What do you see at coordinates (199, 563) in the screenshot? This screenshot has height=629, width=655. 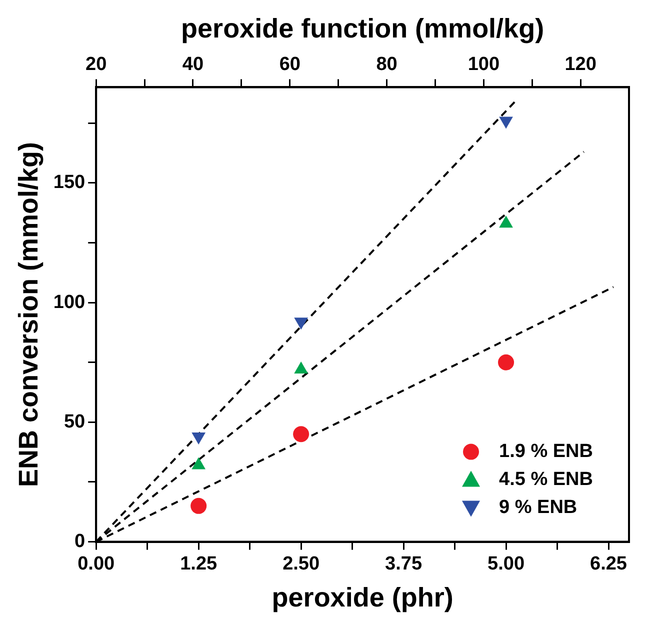 I see `x-tick-label: 1.25` at bounding box center [199, 563].